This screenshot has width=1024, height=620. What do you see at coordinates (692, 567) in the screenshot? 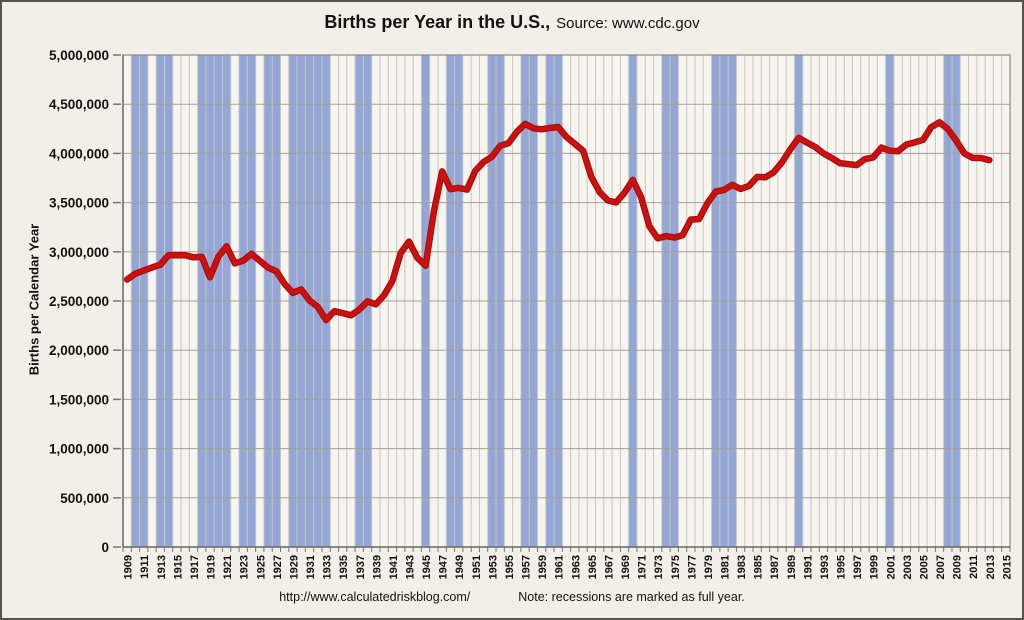
I see `x-tick-label: 1977` at bounding box center [692, 567].